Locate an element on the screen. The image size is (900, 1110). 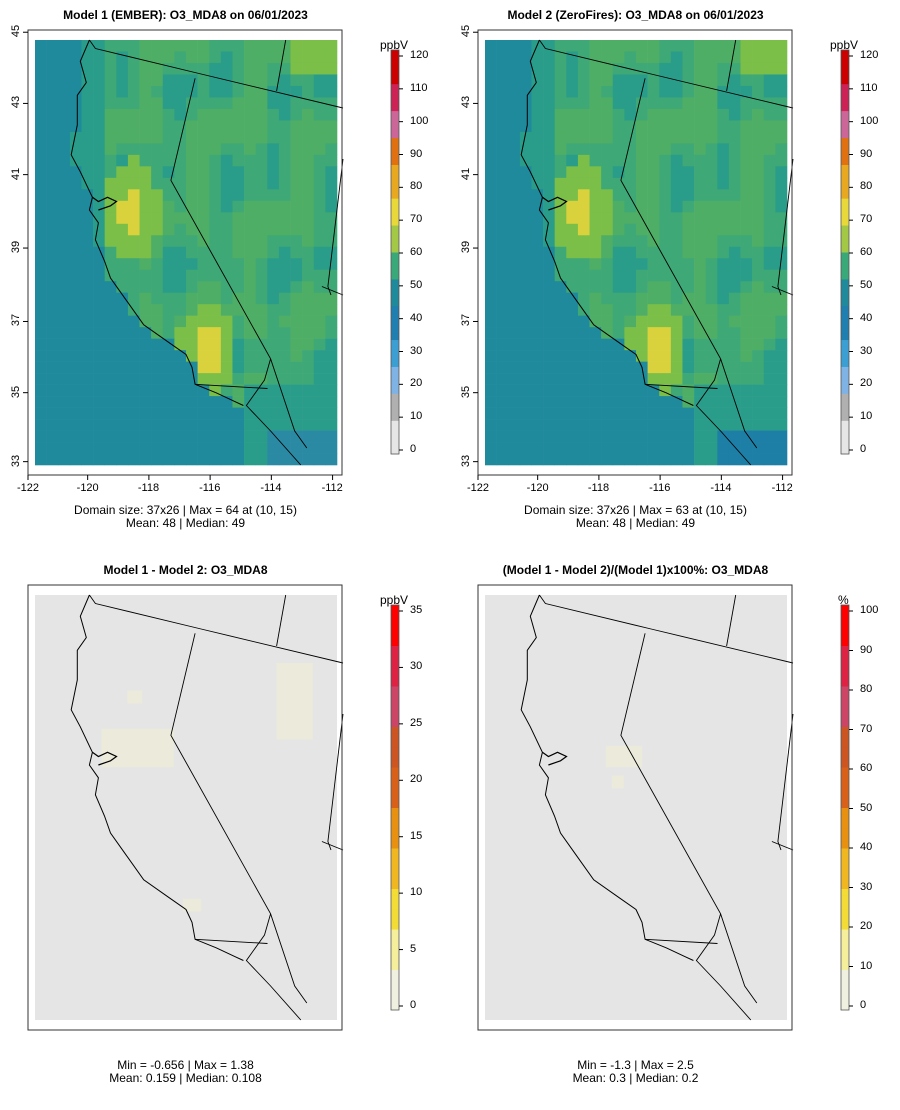
panel3-state-border is located at coordinates (281, 620).